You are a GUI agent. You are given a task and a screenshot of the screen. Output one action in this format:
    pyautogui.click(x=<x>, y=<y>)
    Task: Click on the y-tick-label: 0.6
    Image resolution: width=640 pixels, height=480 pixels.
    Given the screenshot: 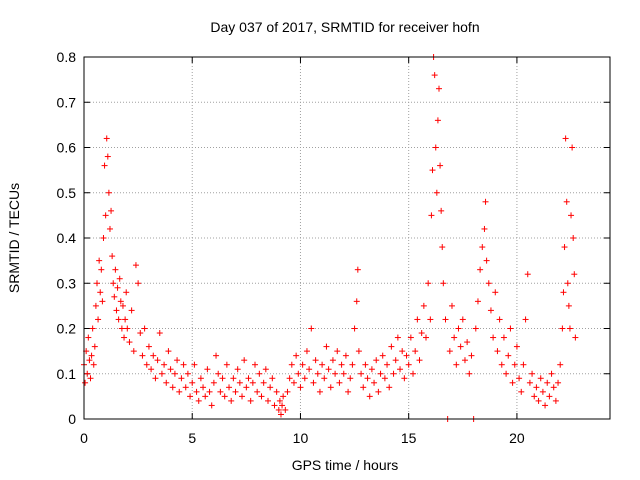 What is the action you would take?
    pyautogui.click(x=67, y=148)
    